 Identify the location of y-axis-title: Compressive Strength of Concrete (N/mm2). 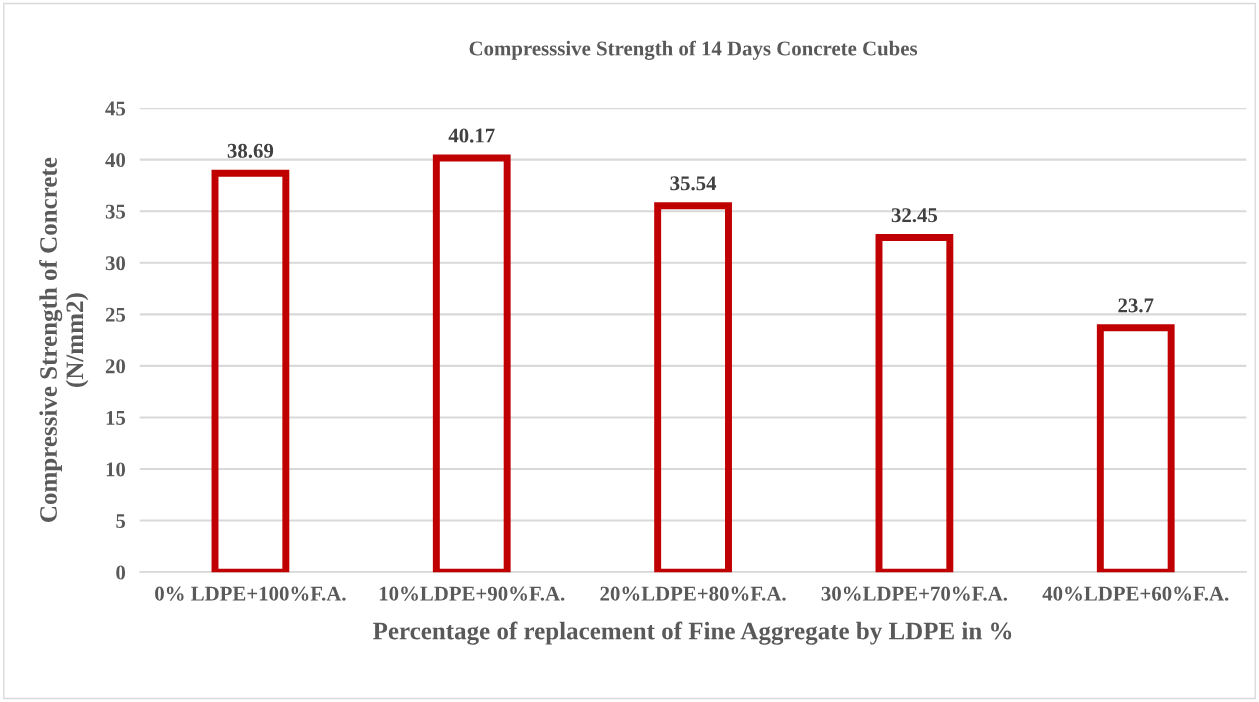
(64, 339).